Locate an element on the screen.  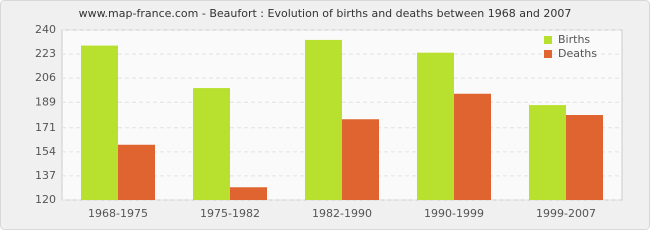
x-tick-label: 1975-1982 is located at coordinates (230, 213).